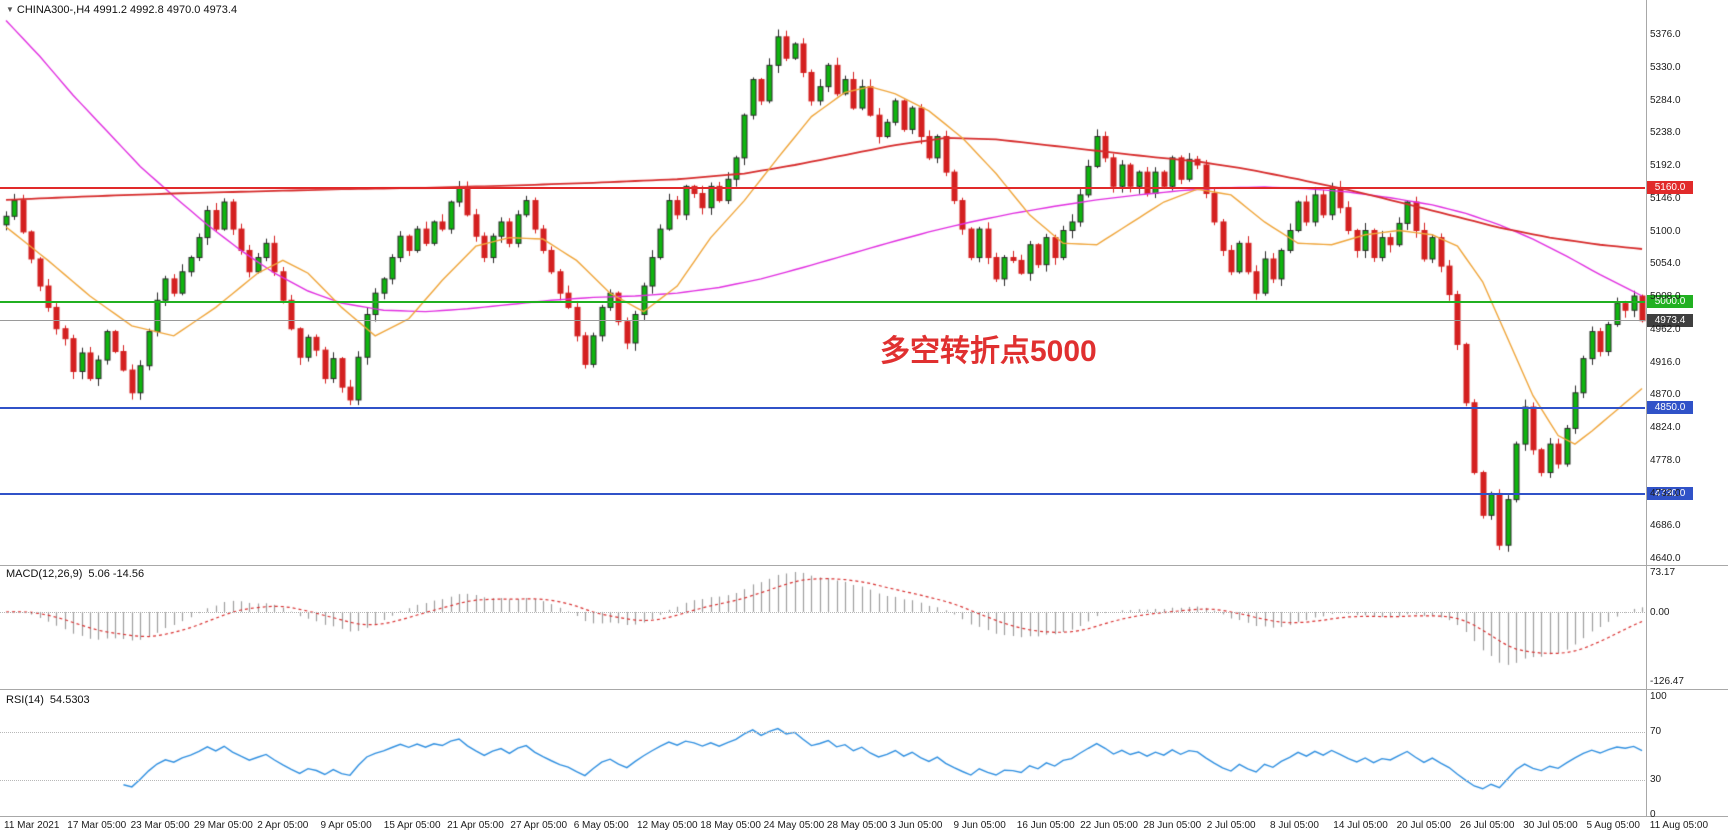  I want to click on hline-5000.0, so click(822, 301).